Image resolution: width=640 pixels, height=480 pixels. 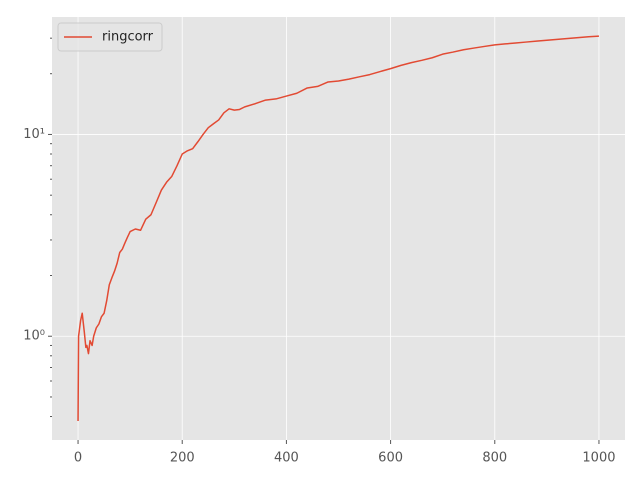 I want to click on x-tick-label: 800, so click(x=494, y=458).